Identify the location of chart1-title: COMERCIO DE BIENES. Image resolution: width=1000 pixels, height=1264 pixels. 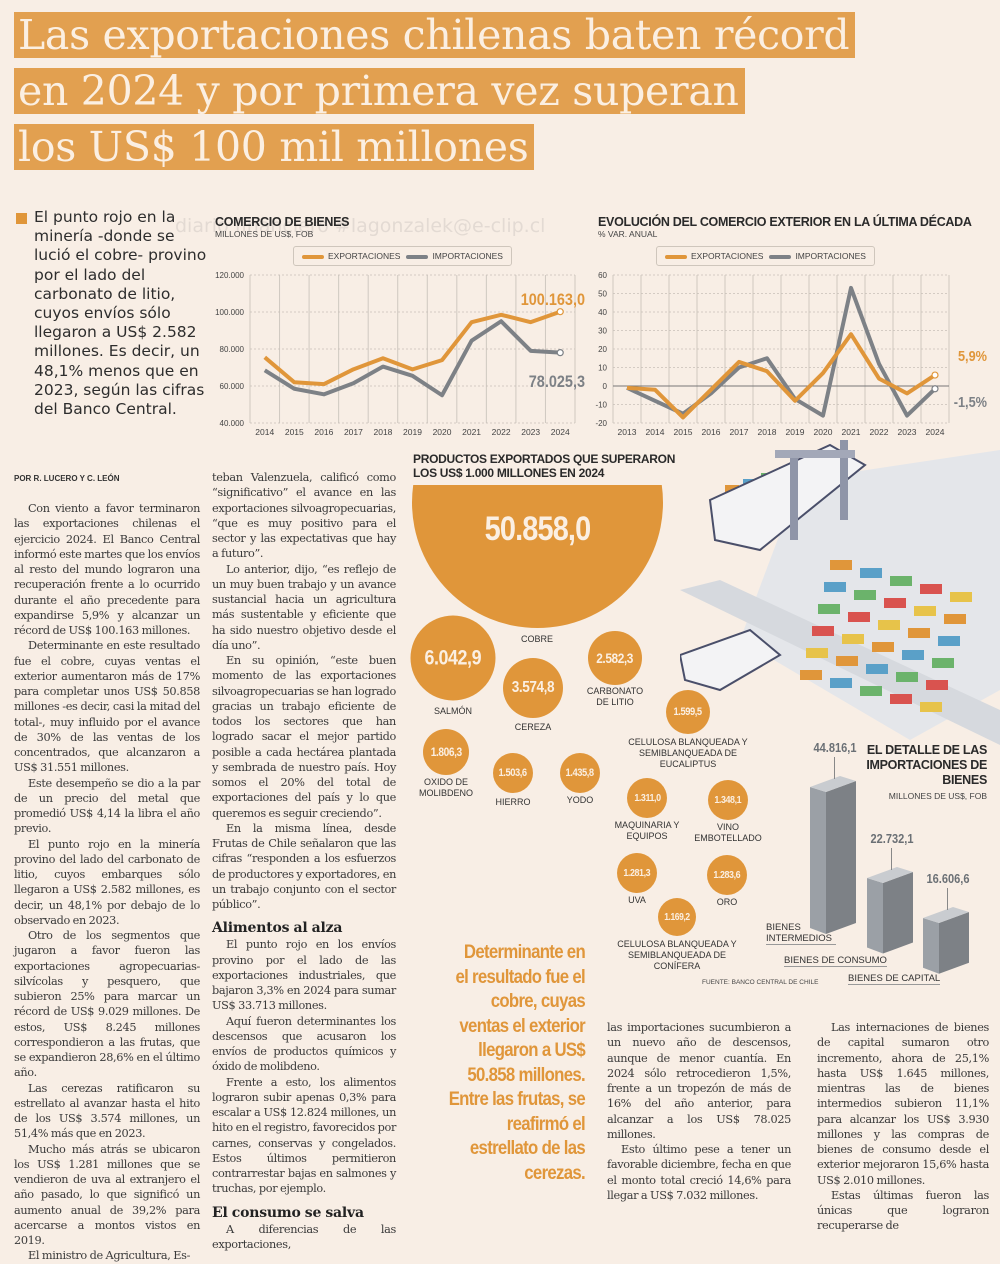
(282, 222).